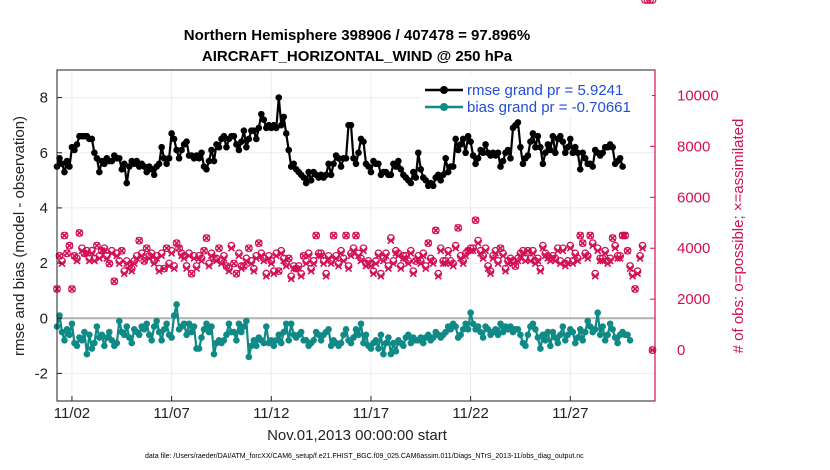 The image size is (830, 470). What do you see at coordinates (681, 350) in the screenshot?
I see `y-right-tick-label: 0` at bounding box center [681, 350].